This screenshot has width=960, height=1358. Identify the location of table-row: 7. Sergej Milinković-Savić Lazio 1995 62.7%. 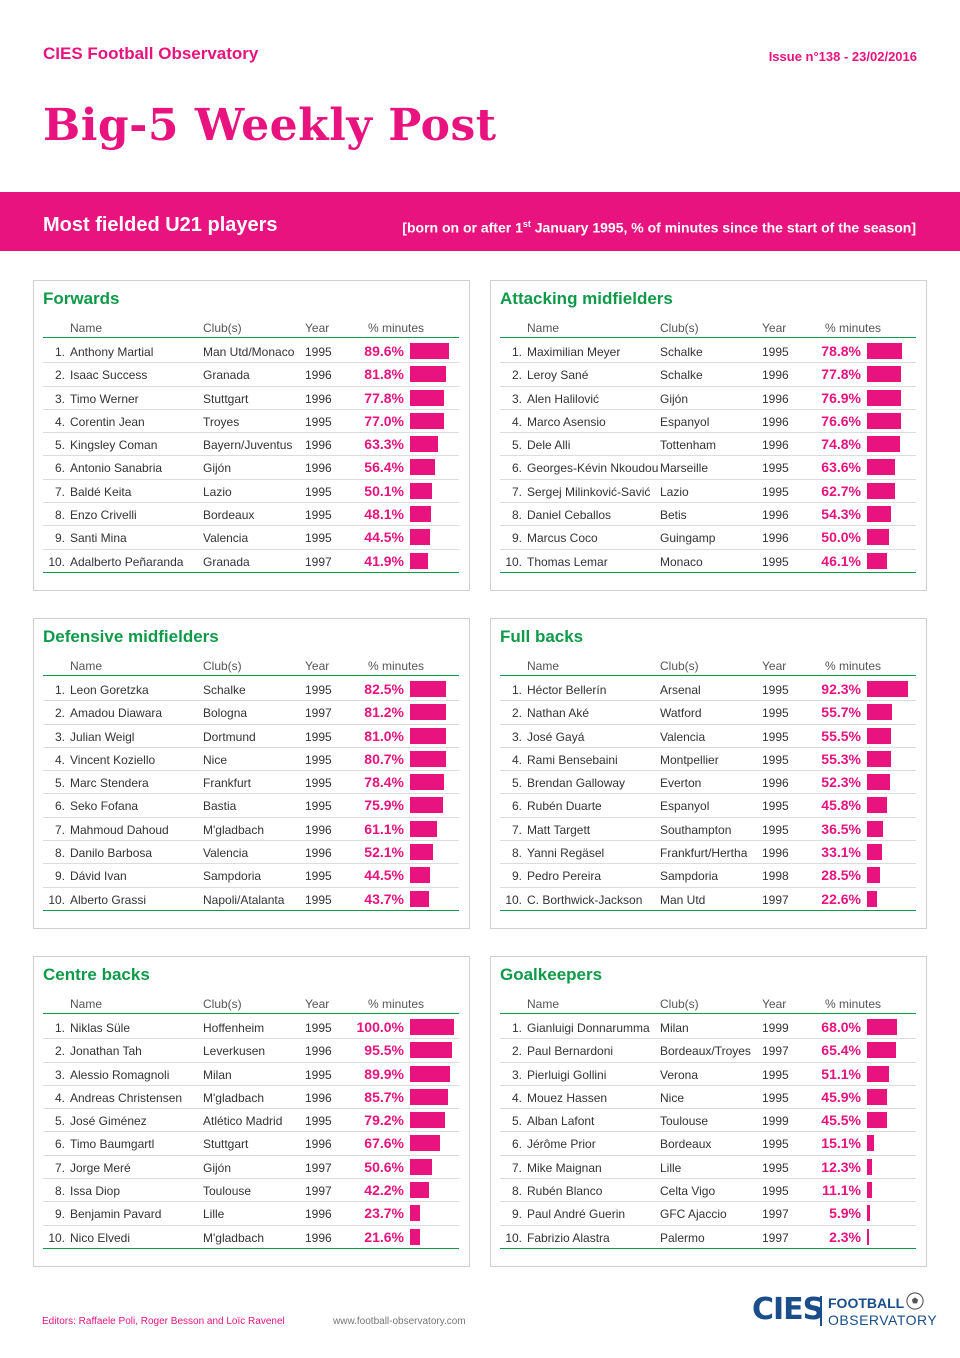
(708, 492).